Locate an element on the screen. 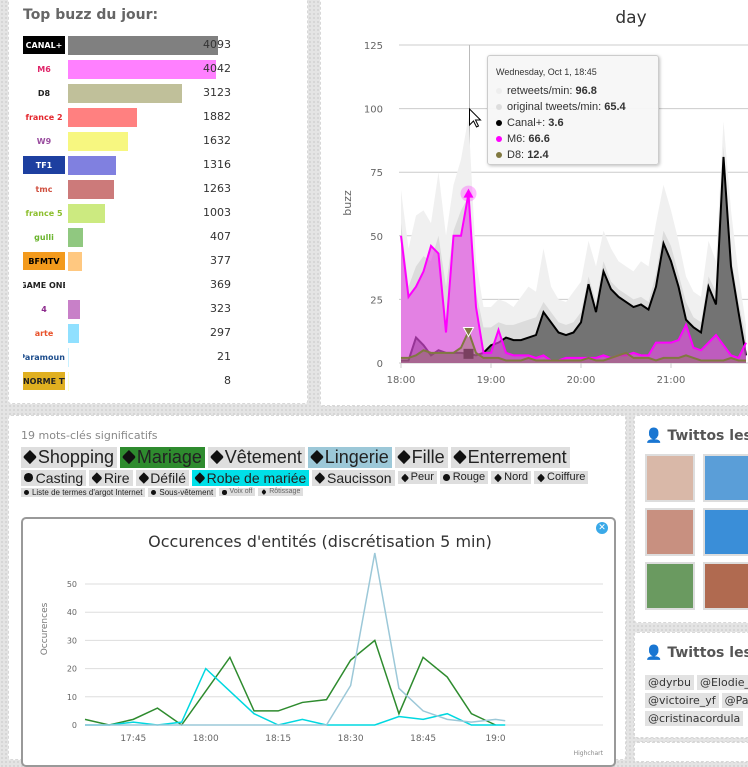 This screenshot has width=748, height=767. user-handle: @dyrbu is located at coordinates (669, 682).